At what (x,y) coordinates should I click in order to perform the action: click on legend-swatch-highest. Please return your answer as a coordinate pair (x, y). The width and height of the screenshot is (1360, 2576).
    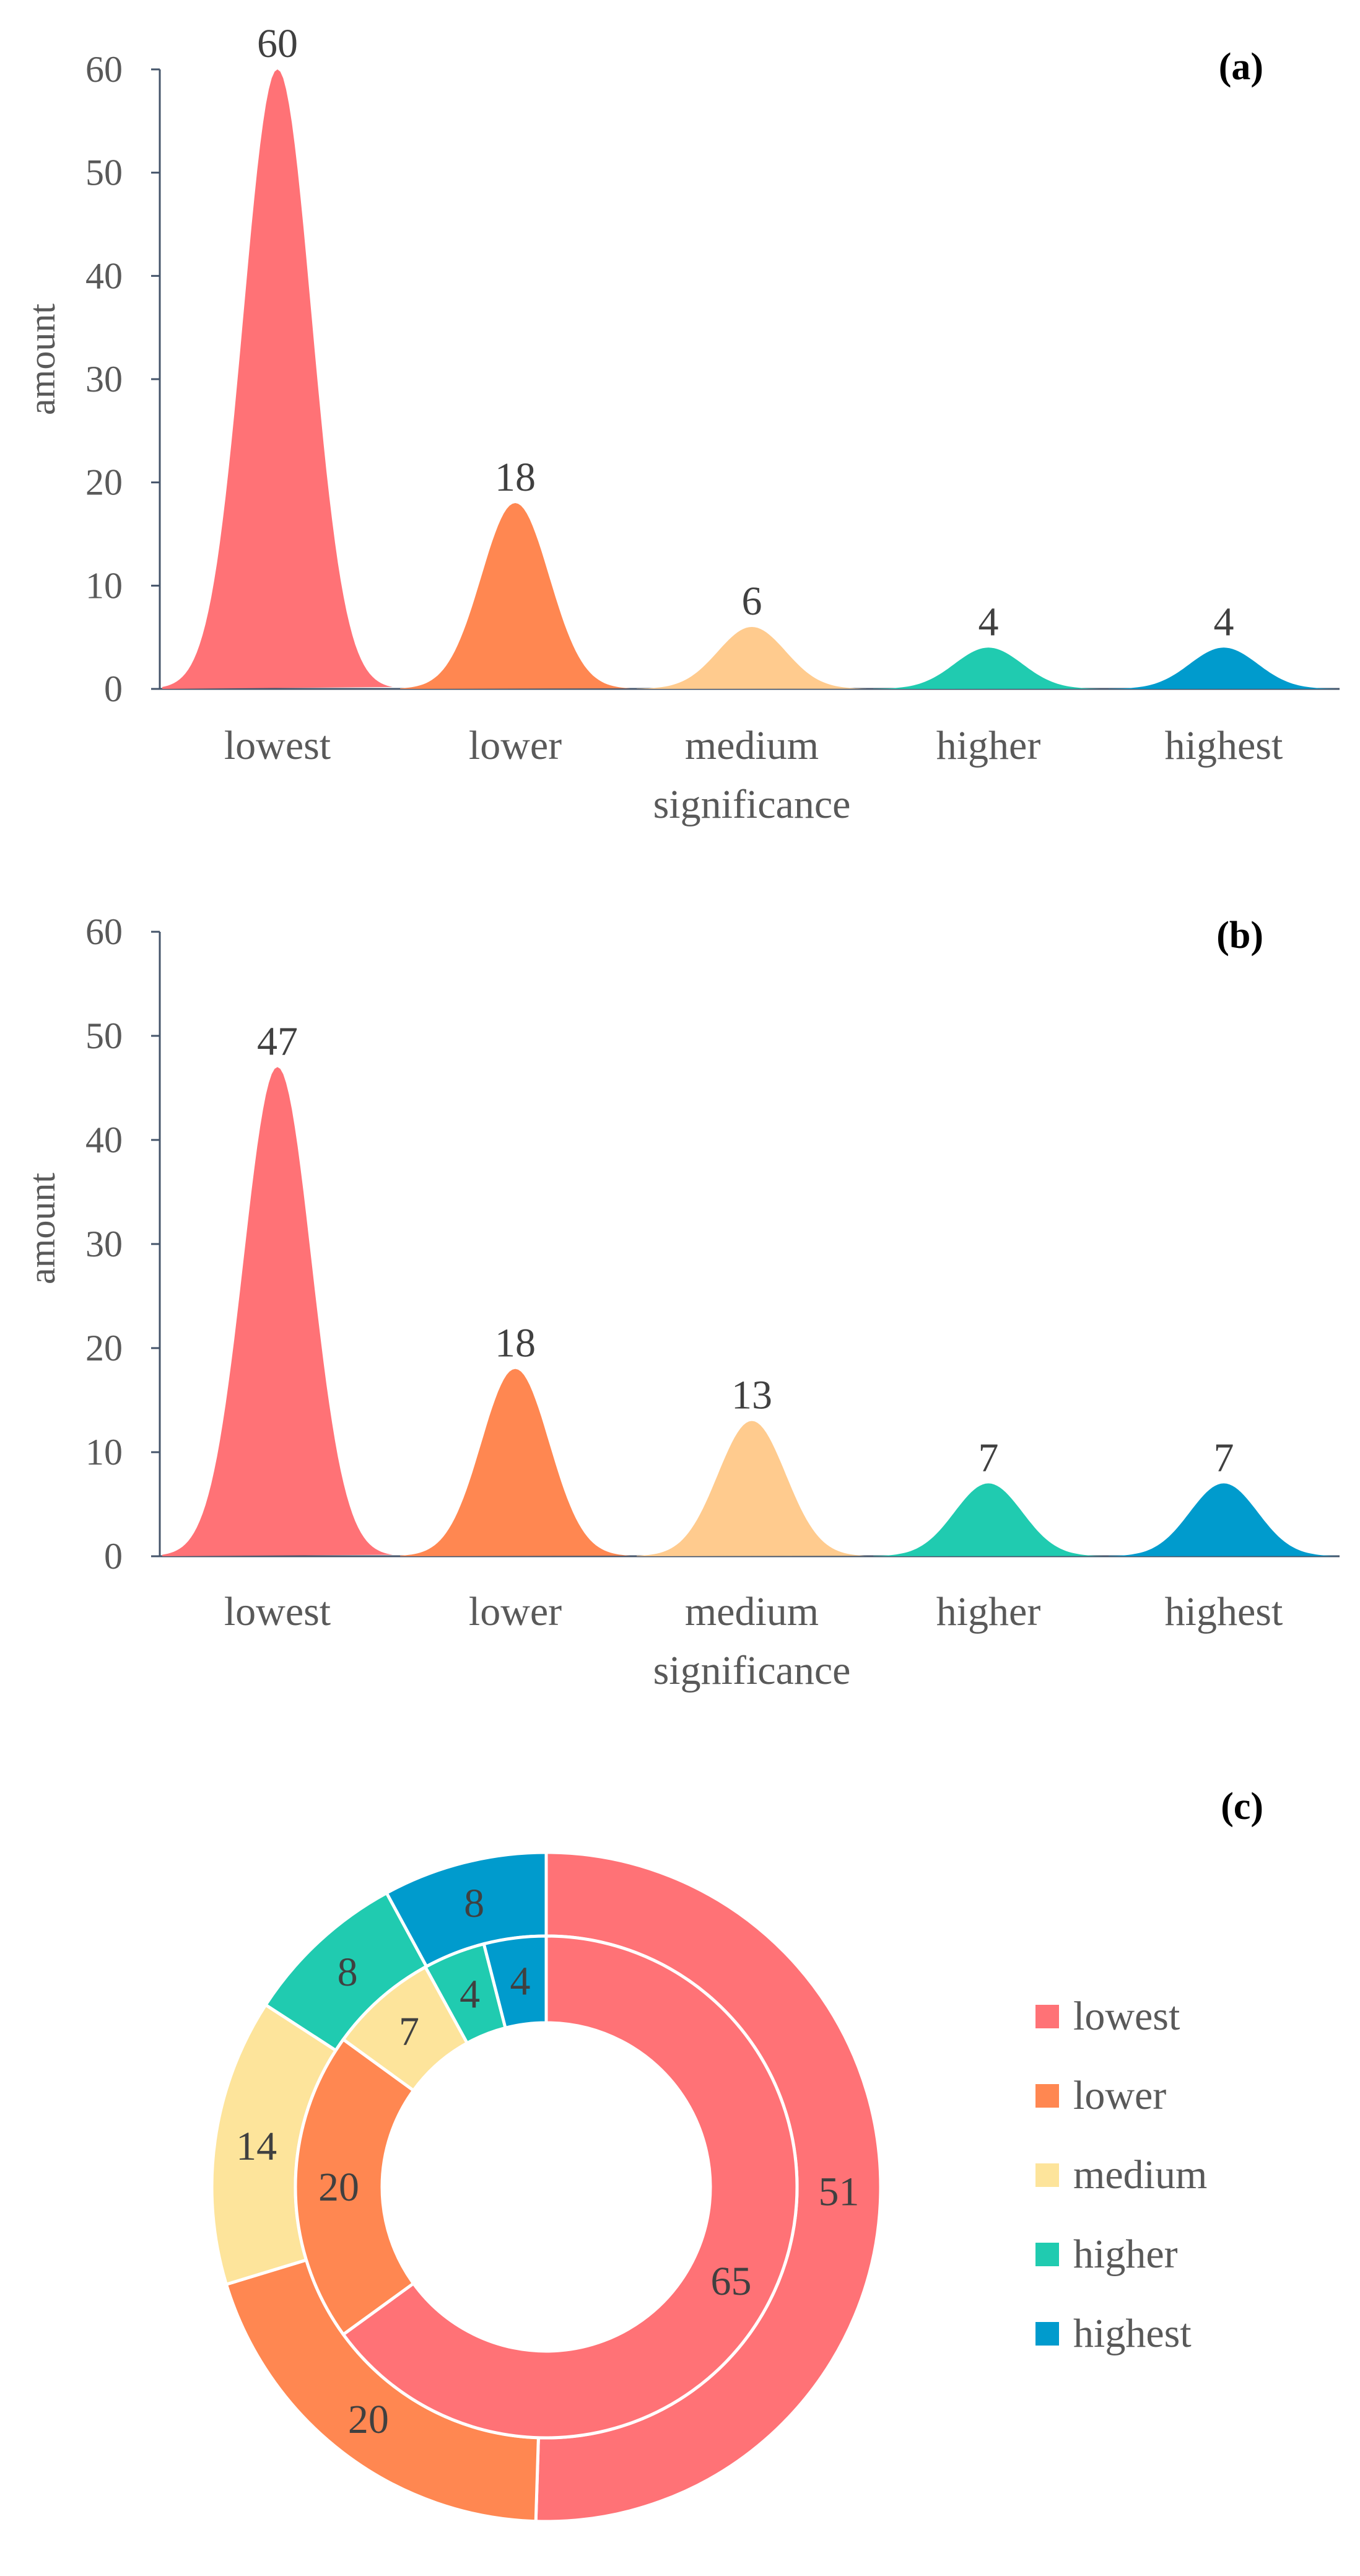
    Looking at the image, I should click on (1047, 2334).